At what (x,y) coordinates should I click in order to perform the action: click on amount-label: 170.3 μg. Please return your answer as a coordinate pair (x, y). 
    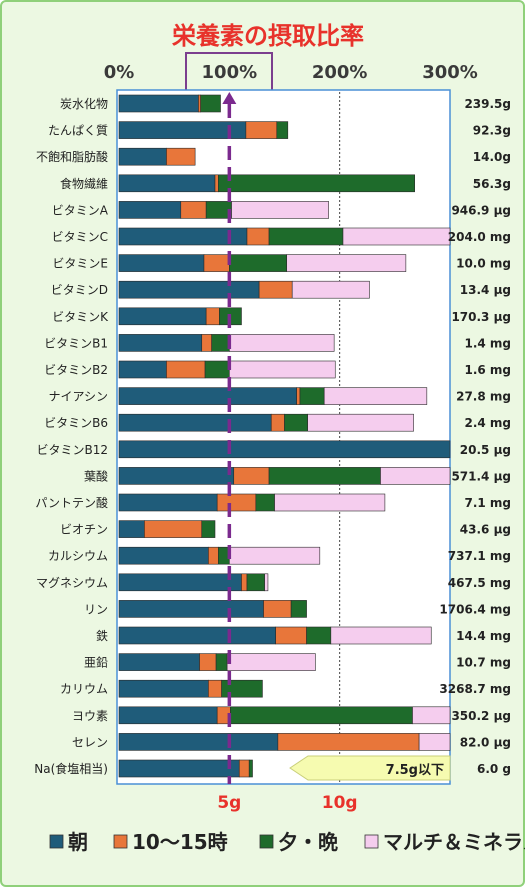
    Looking at the image, I should click on (481, 317).